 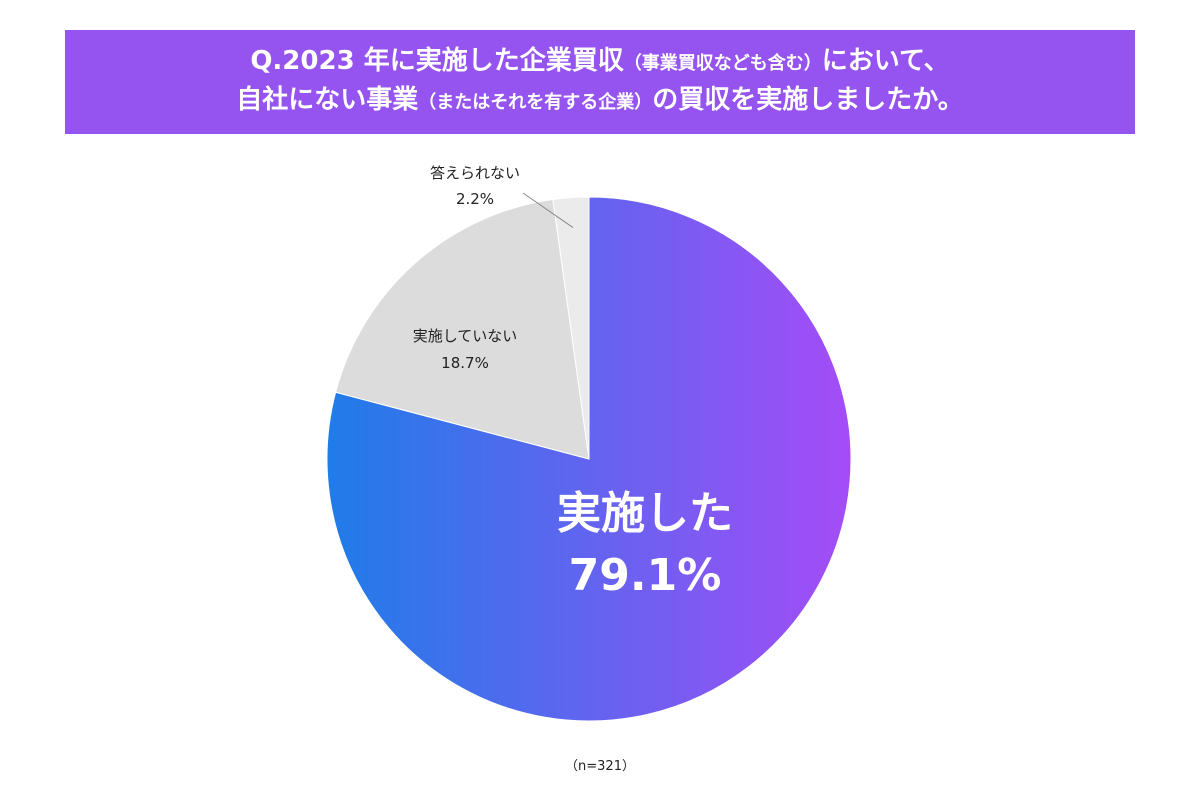 I want to click on question-line-1: Q.2023 年に実施した企業買収（事業買収なども含む）において、, so click(x=599, y=62).